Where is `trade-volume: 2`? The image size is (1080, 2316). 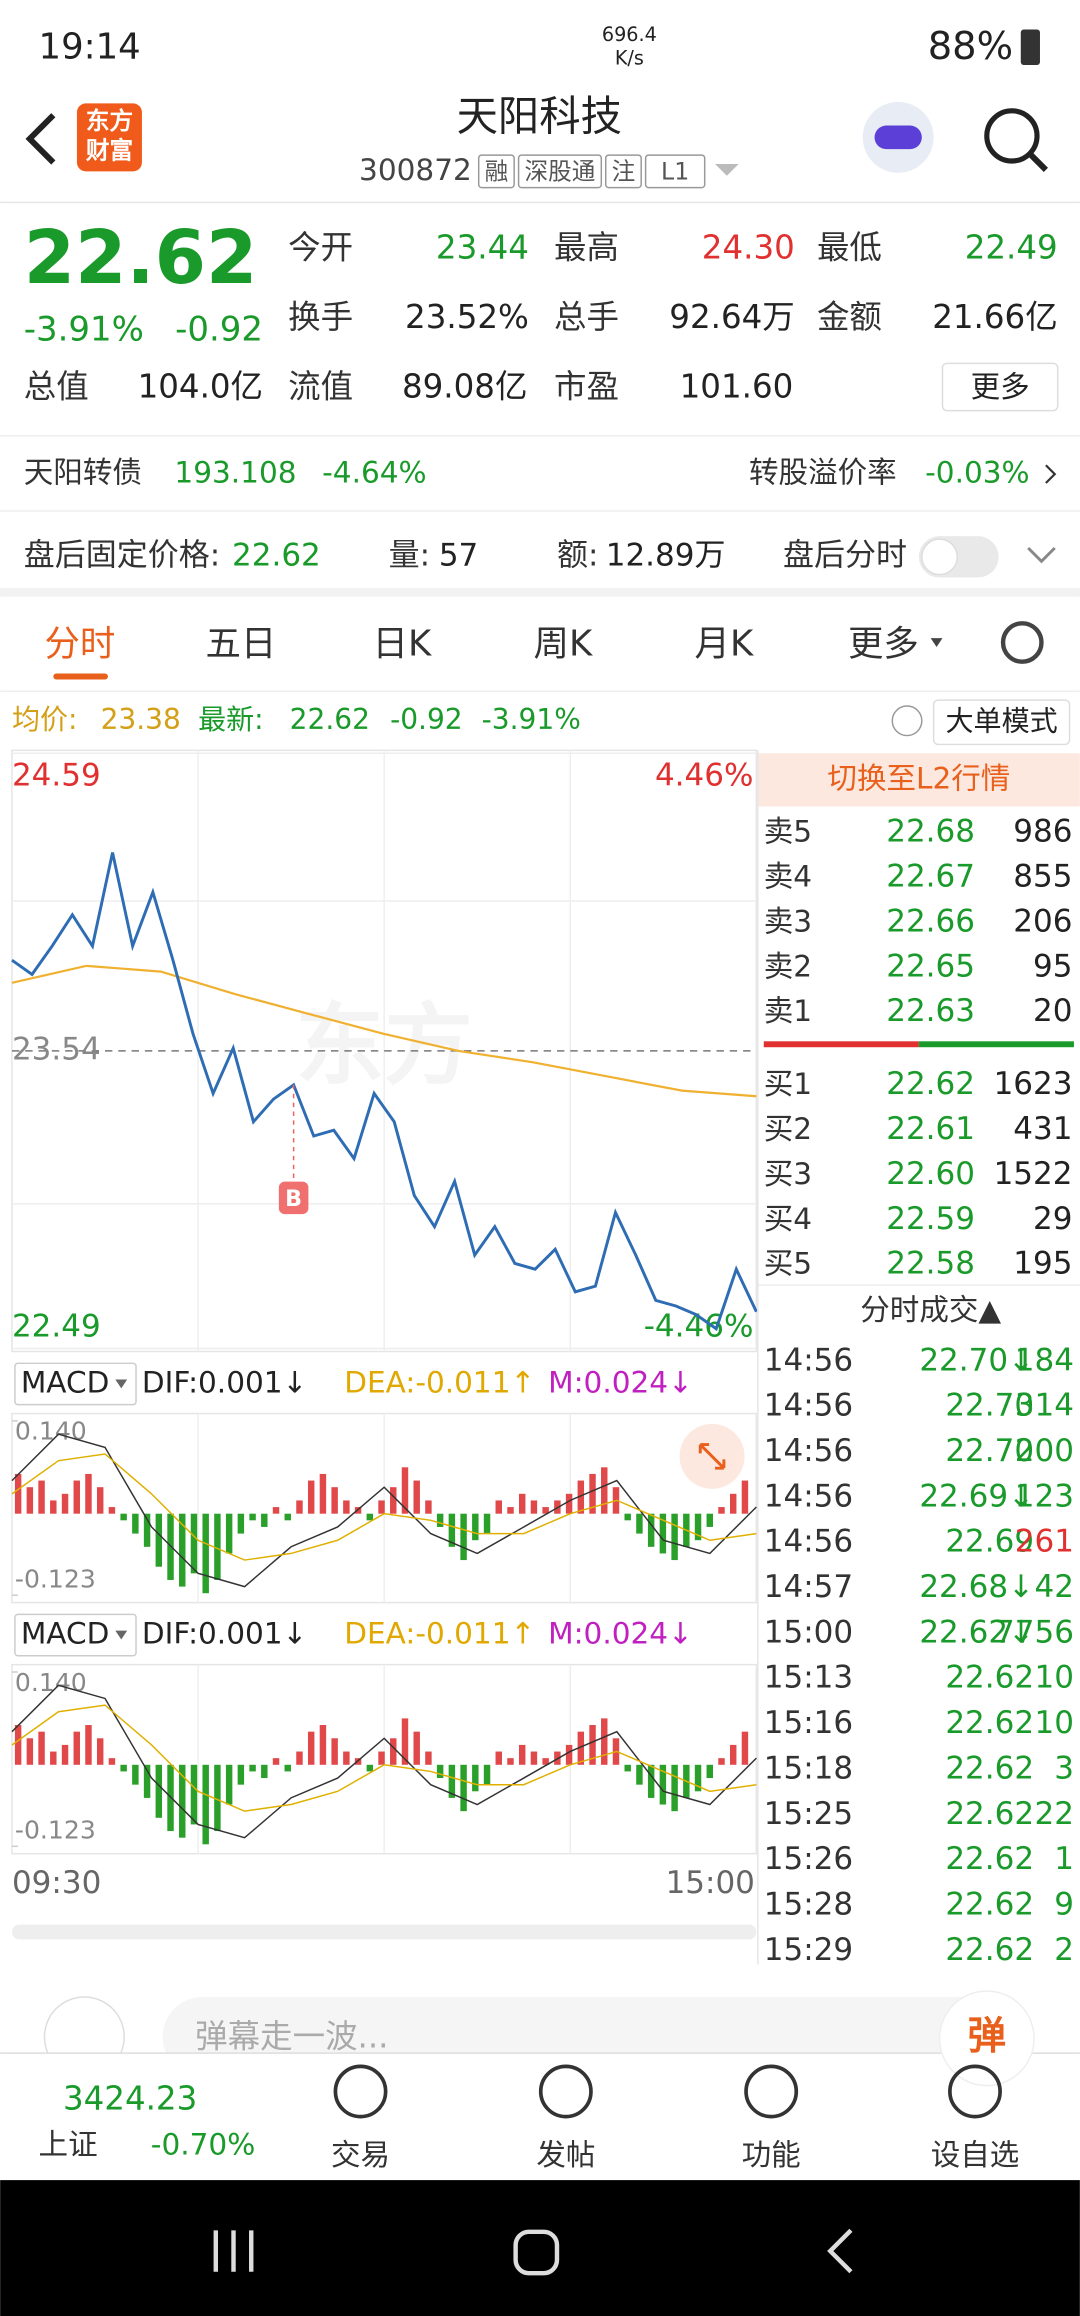
trade-volume: 2 is located at coordinates (1064, 1950).